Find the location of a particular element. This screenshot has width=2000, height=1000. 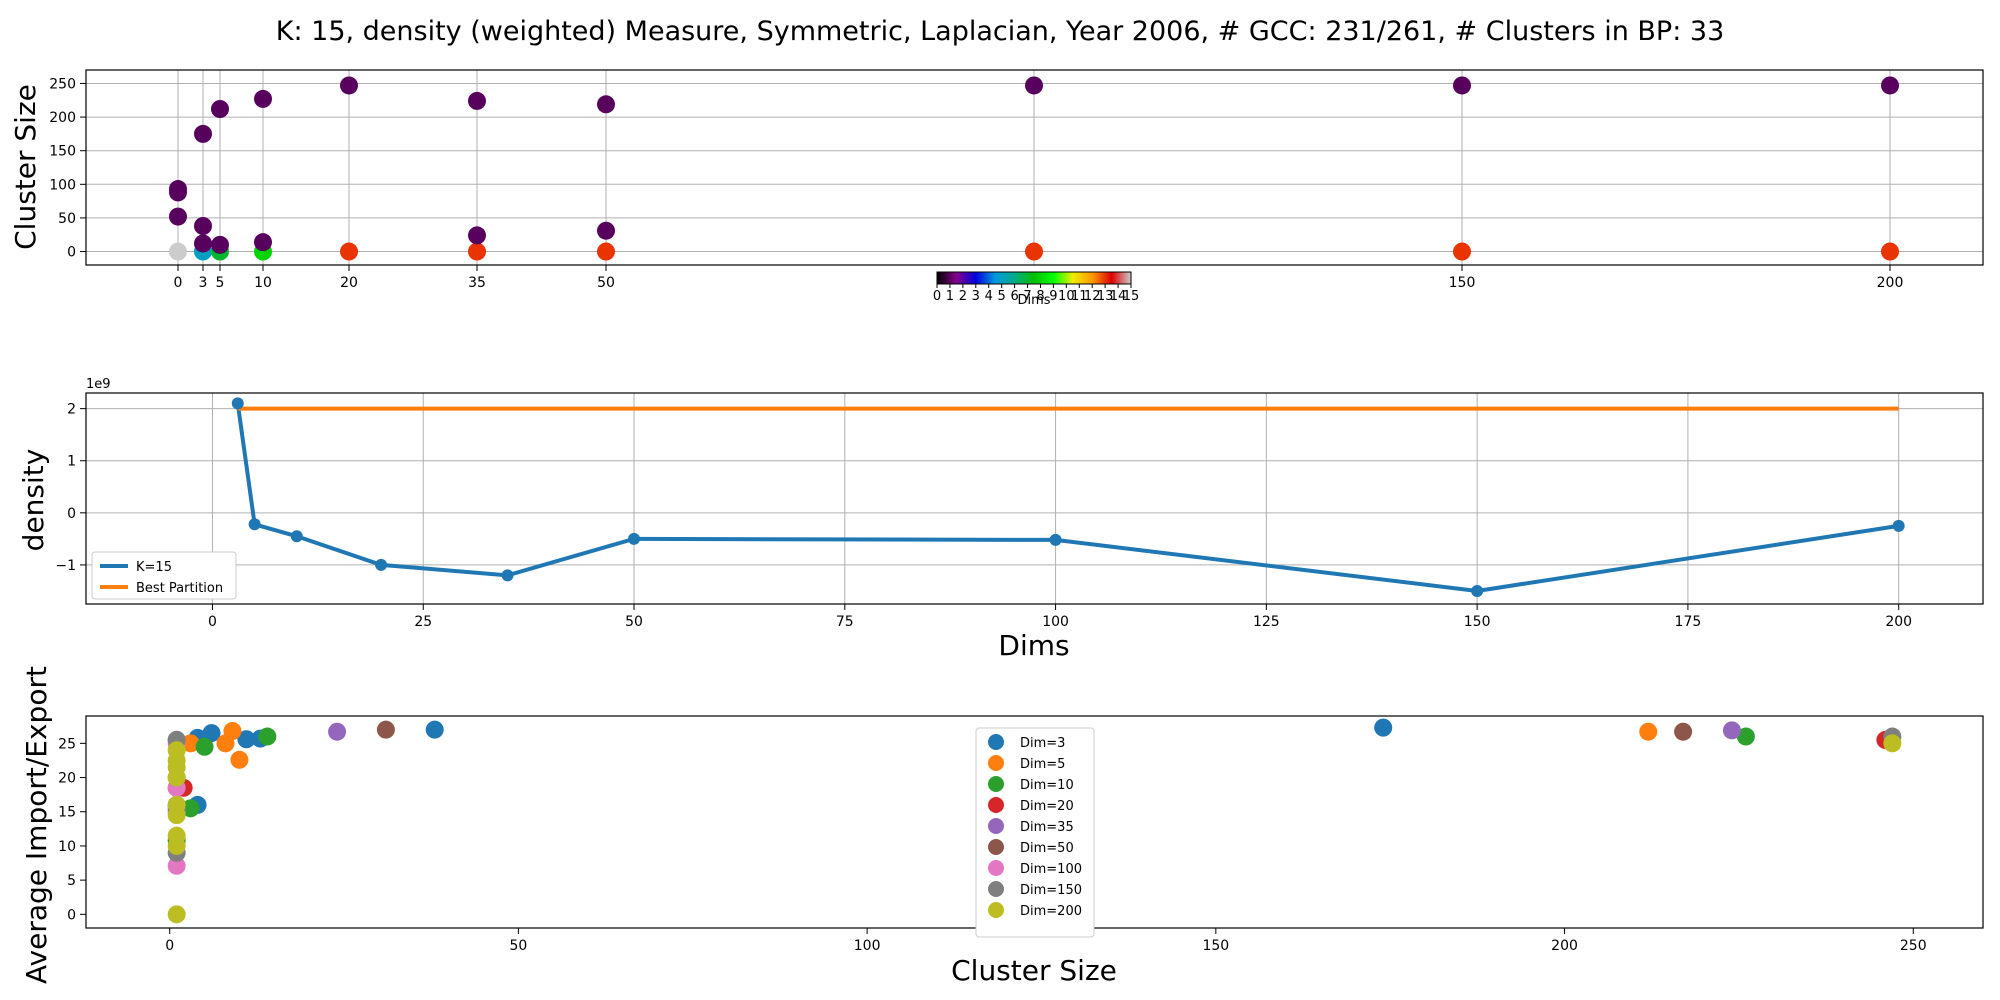

legend-label: K=15 is located at coordinates (154, 567).